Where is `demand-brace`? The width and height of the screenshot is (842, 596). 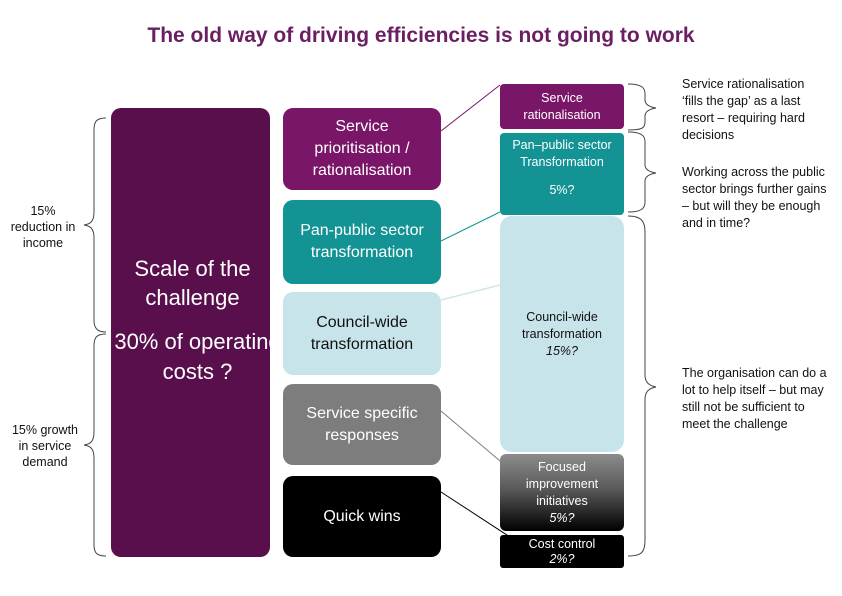 demand-brace is located at coordinates (95, 445).